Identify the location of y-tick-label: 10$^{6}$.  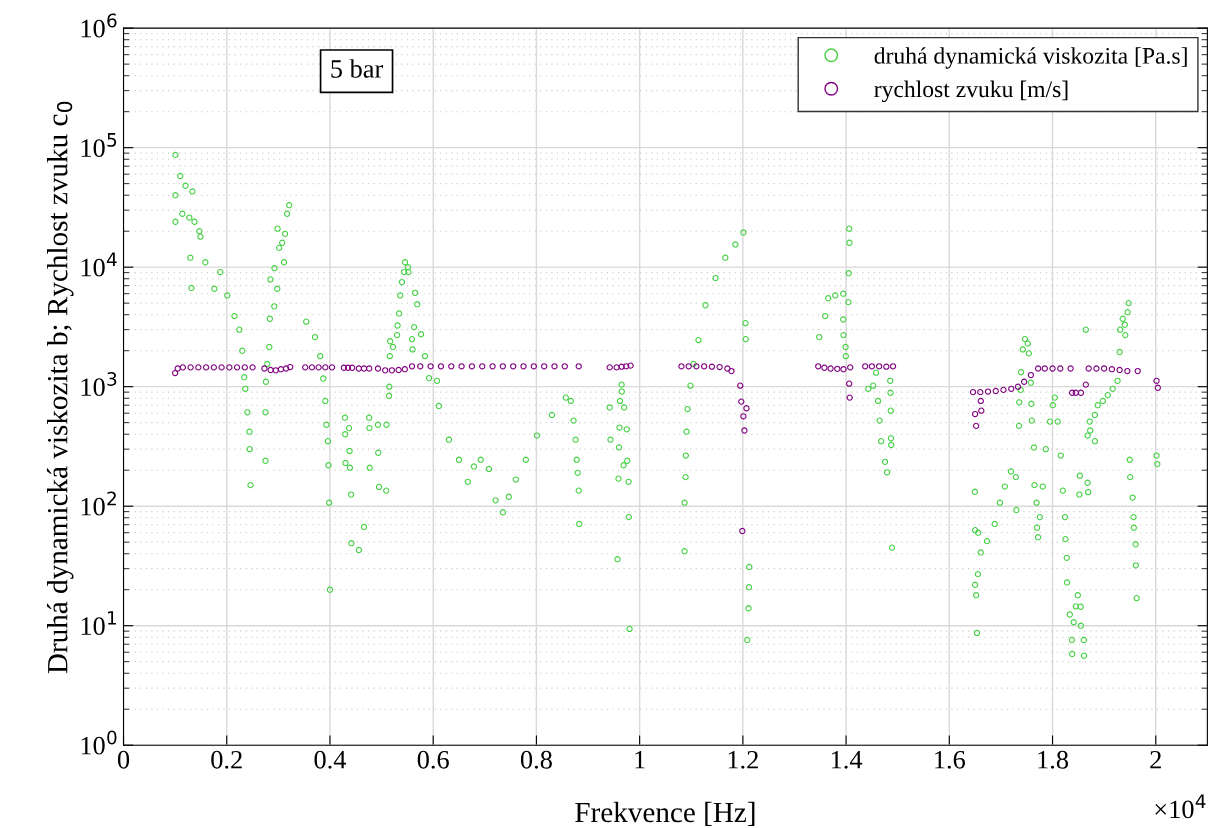
(99, 25).